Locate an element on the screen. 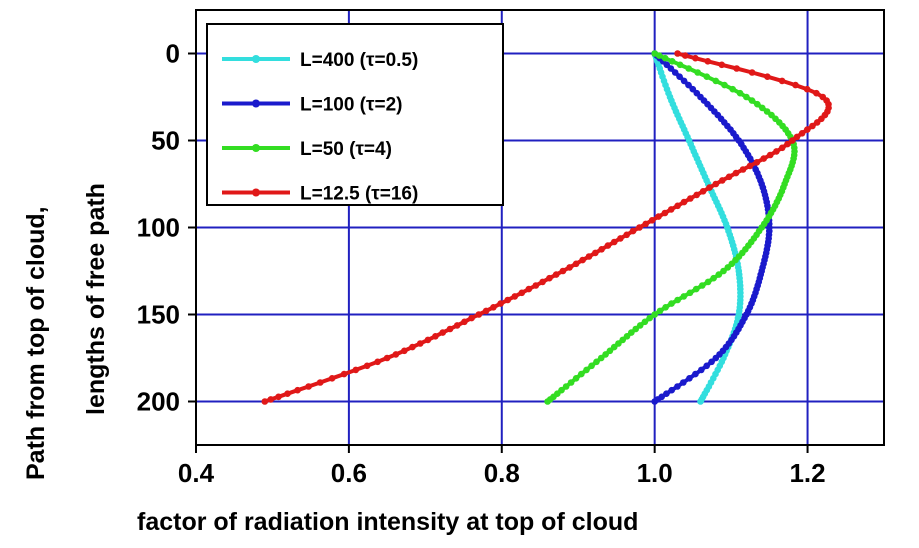 This screenshot has height=548, width=919. y-tick-label: 0 is located at coordinates (173, 54).